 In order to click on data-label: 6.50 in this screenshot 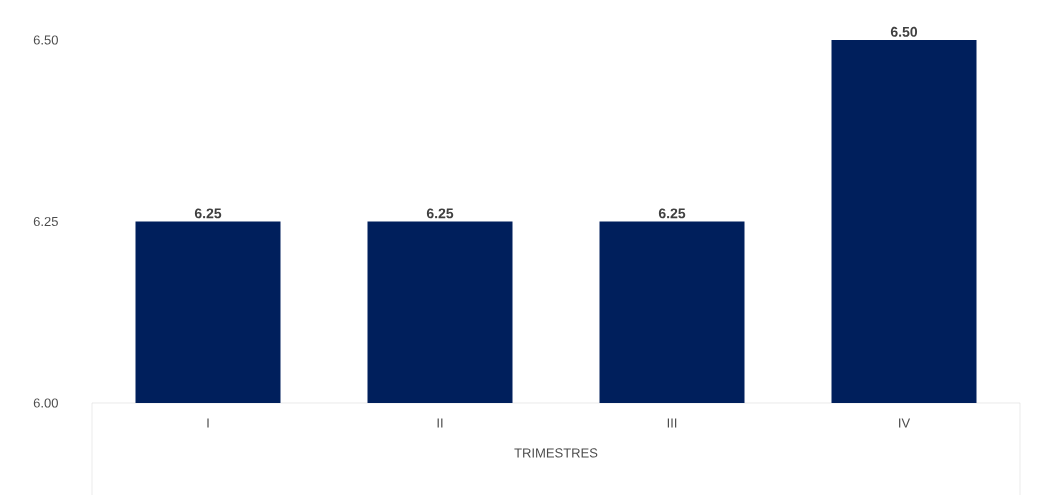, I will do `click(904, 31)`.